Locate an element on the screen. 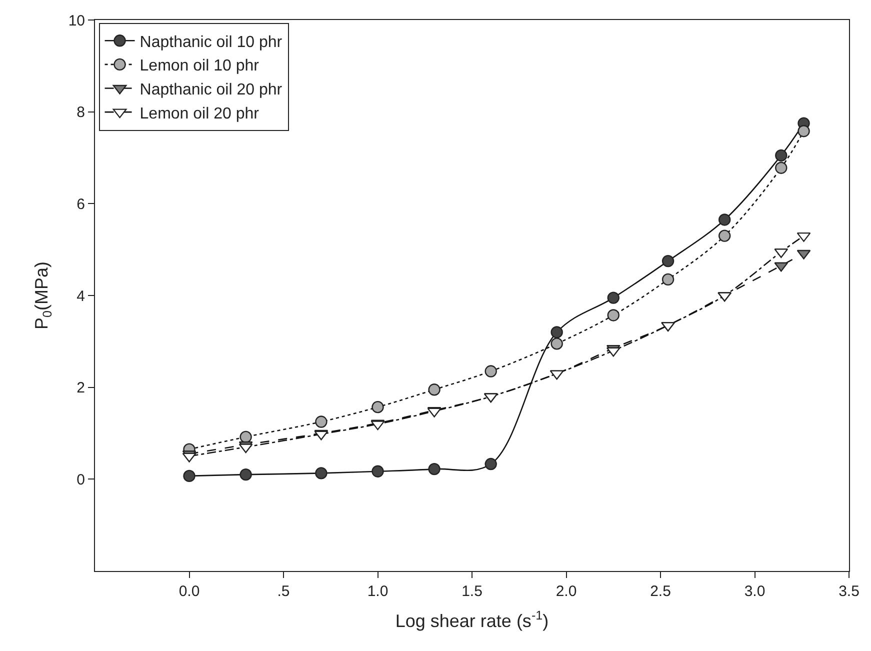  y-tick-label: 0 is located at coordinates (80, 479).